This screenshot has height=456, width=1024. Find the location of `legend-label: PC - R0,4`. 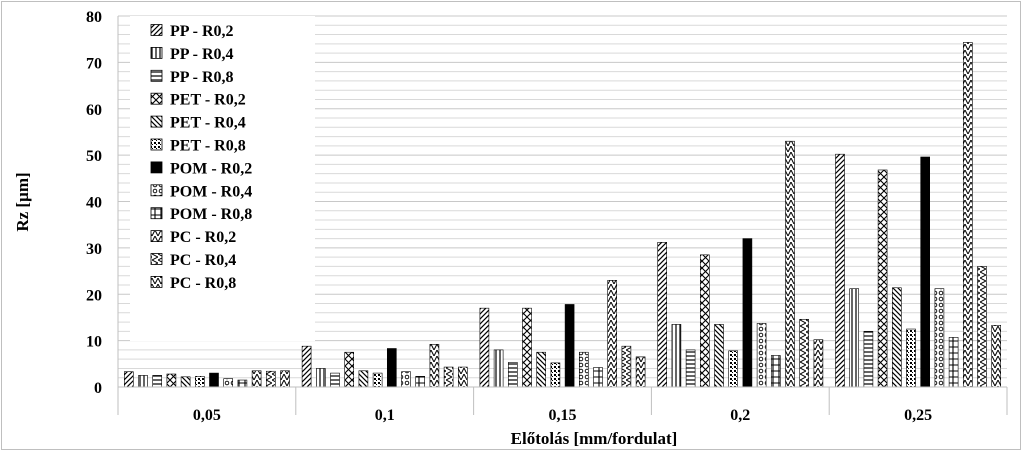

legend-label: PC - R0,4 is located at coordinates (203, 260).